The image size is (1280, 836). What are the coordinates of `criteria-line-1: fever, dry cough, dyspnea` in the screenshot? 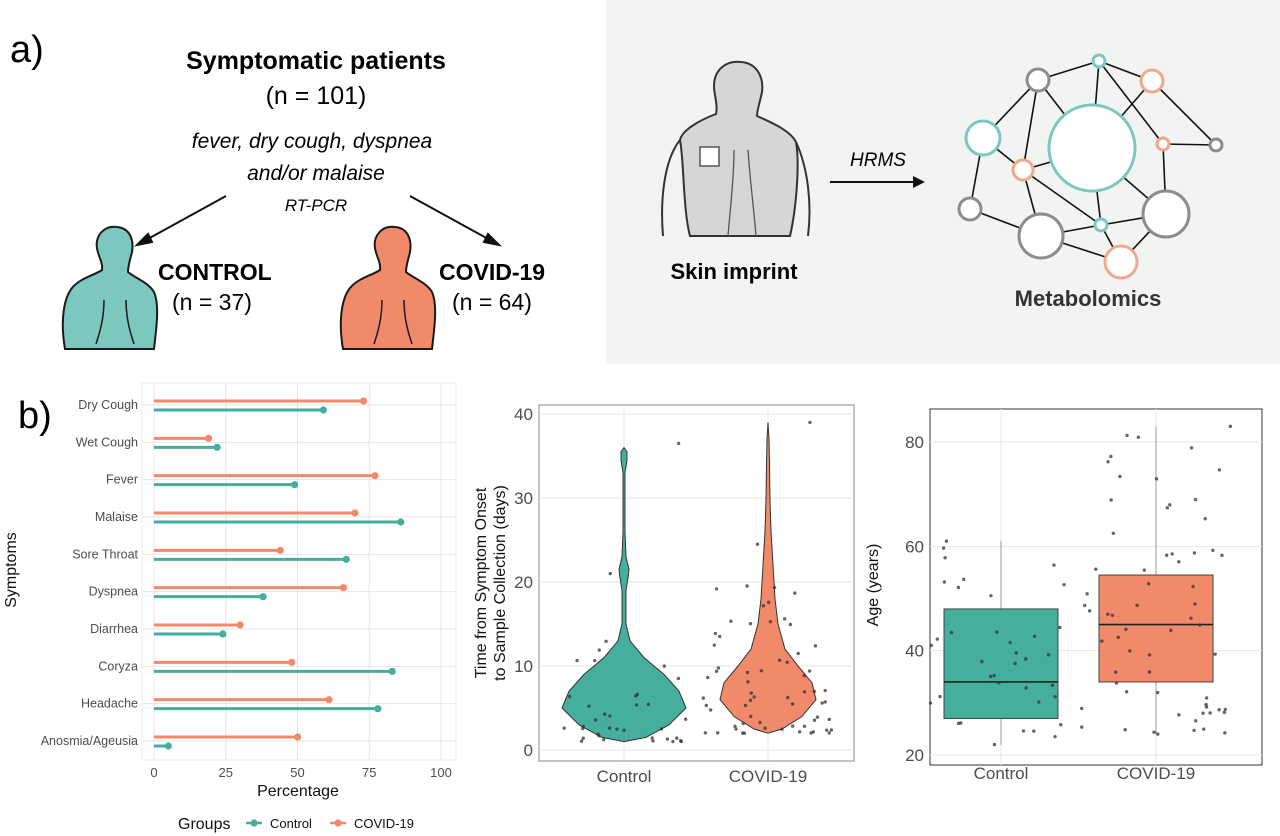 It's located at (312, 141).